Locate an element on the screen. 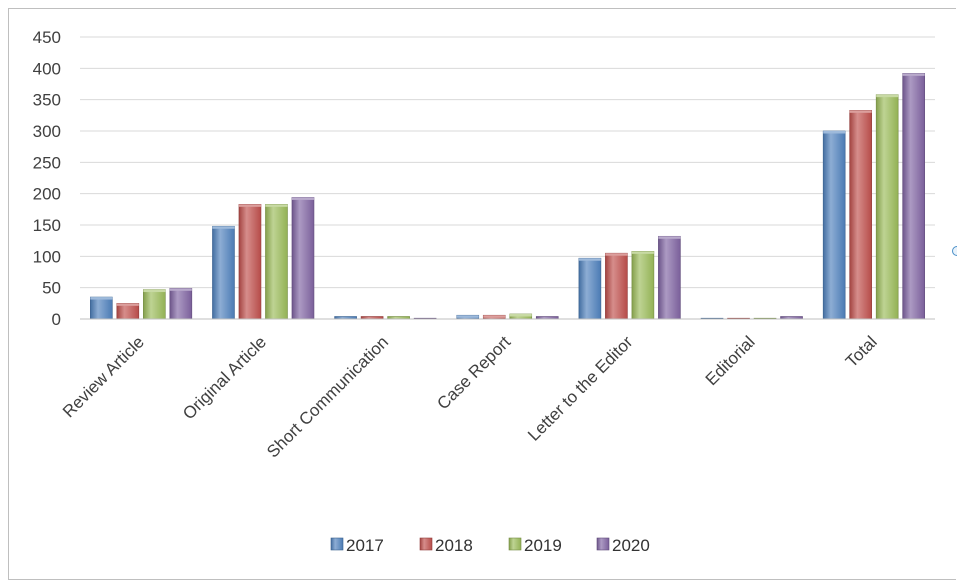 The width and height of the screenshot is (957, 581). category-label: Case Report is located at coordinates (473, 372).